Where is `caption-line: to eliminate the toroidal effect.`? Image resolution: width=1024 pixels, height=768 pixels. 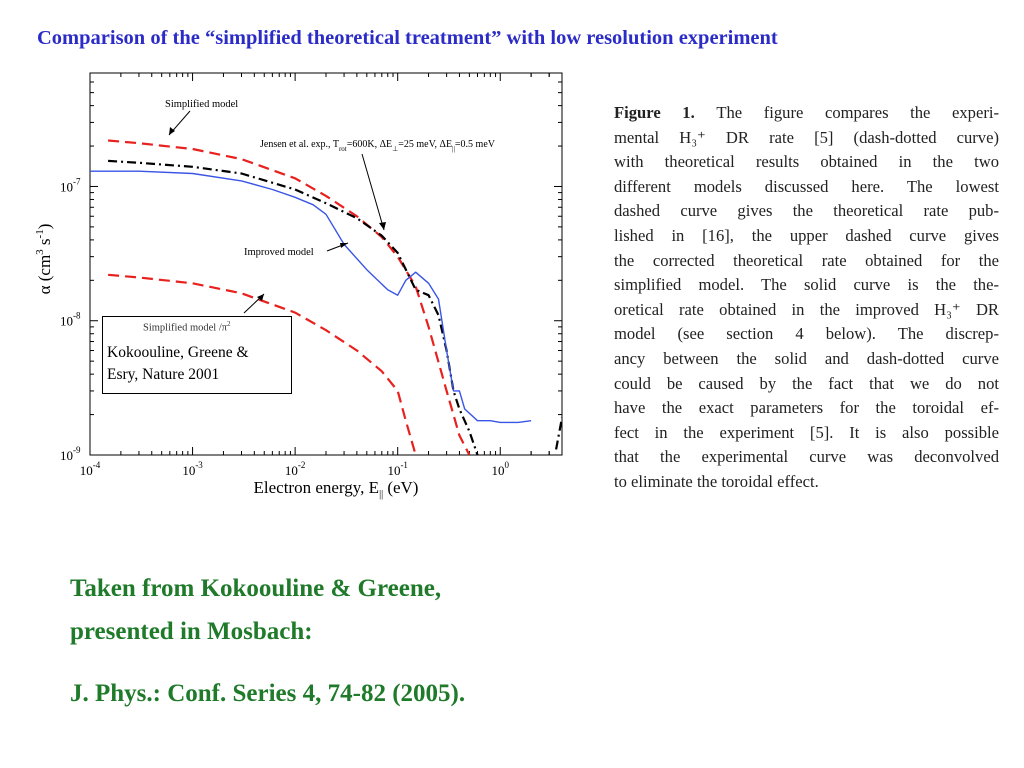
caption-line: to eliminate the toroidal effect. is located at coordinates (716, 481).